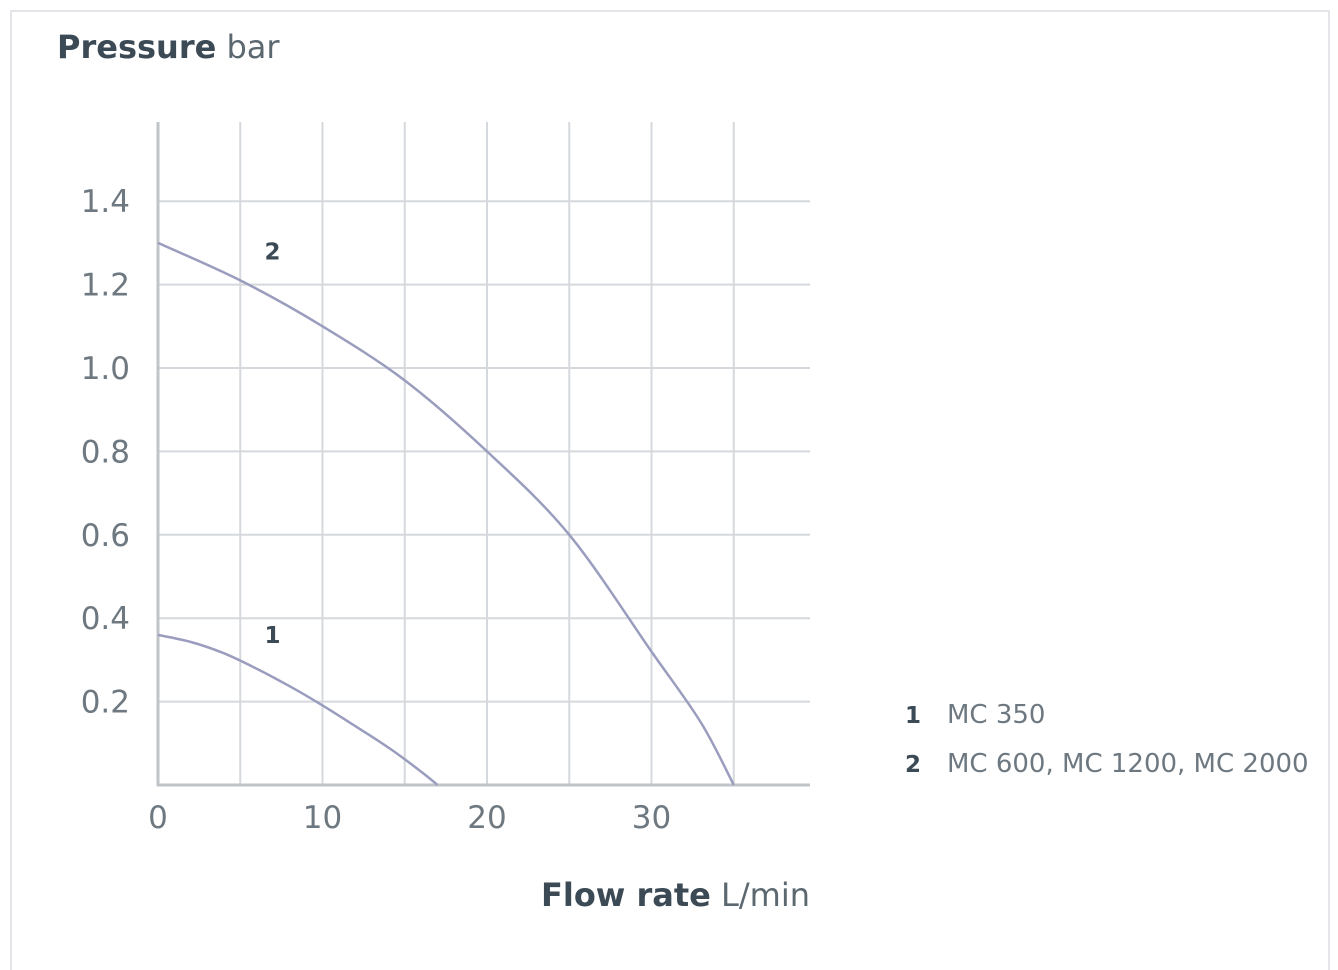  What do you see at coordinates (486, 818) in the screenshot?
I see `x-tick-label: 20` at bounding box center [486, 818].